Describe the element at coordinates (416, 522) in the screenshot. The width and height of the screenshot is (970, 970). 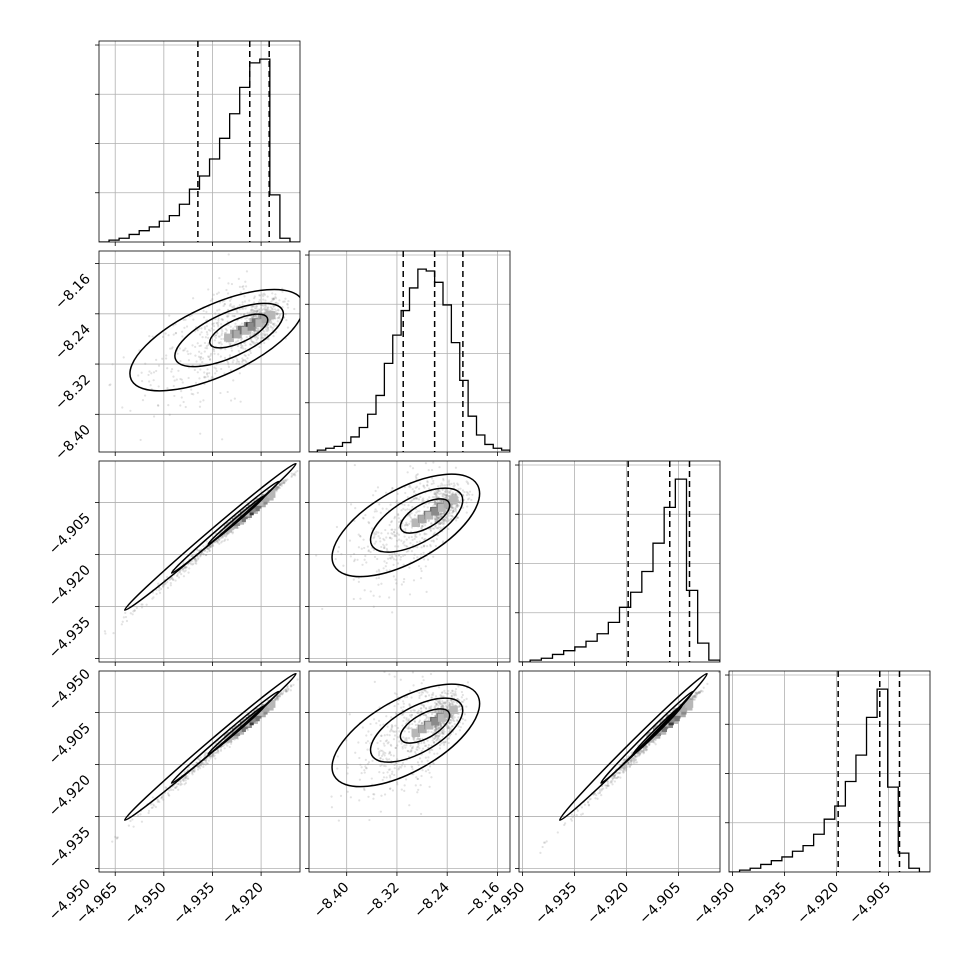
I see `density-cell` at that location.